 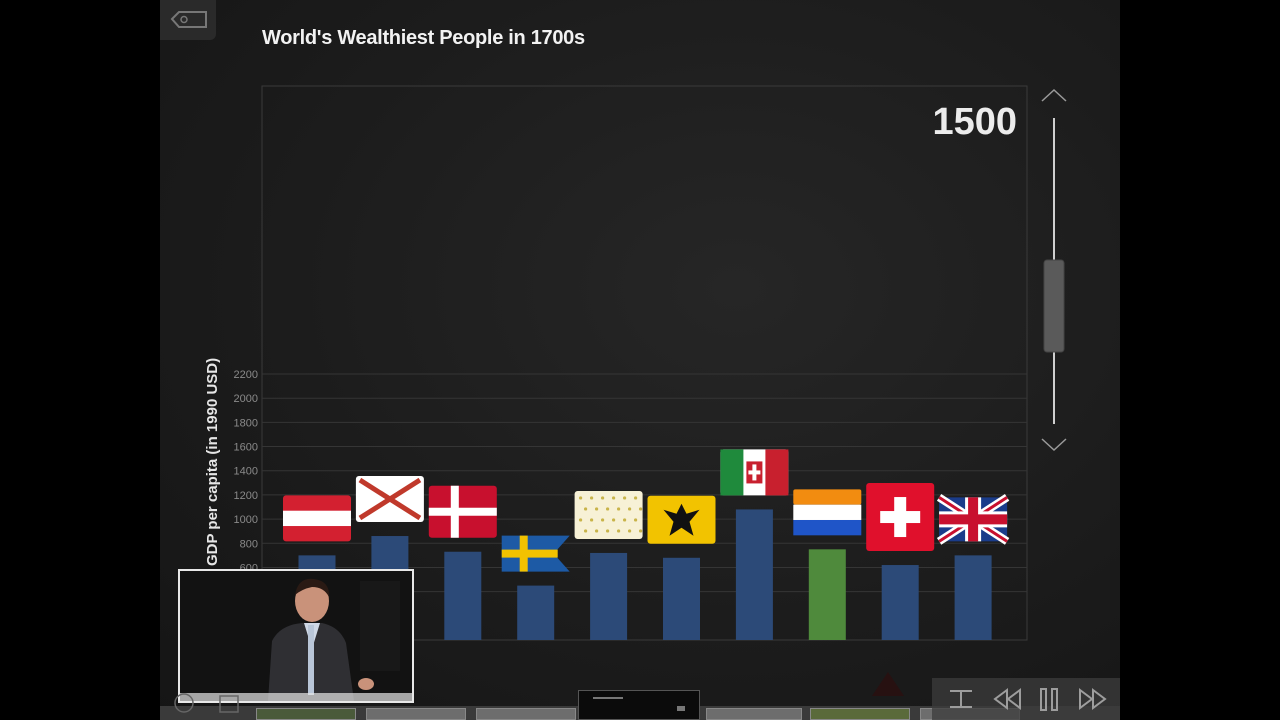 I want to click on slider-down-icon, so click(x=1054, y=445).